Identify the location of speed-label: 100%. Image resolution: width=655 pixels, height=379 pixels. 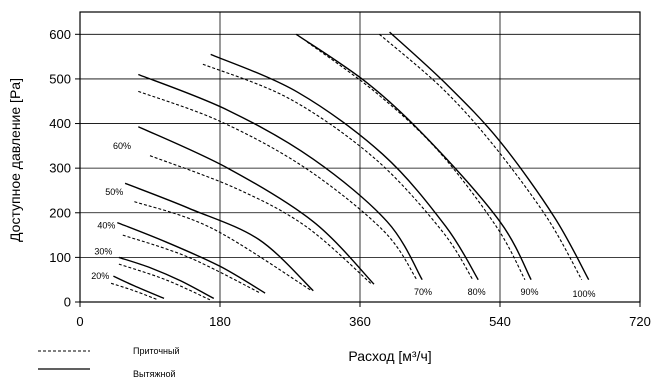
(583, 294).